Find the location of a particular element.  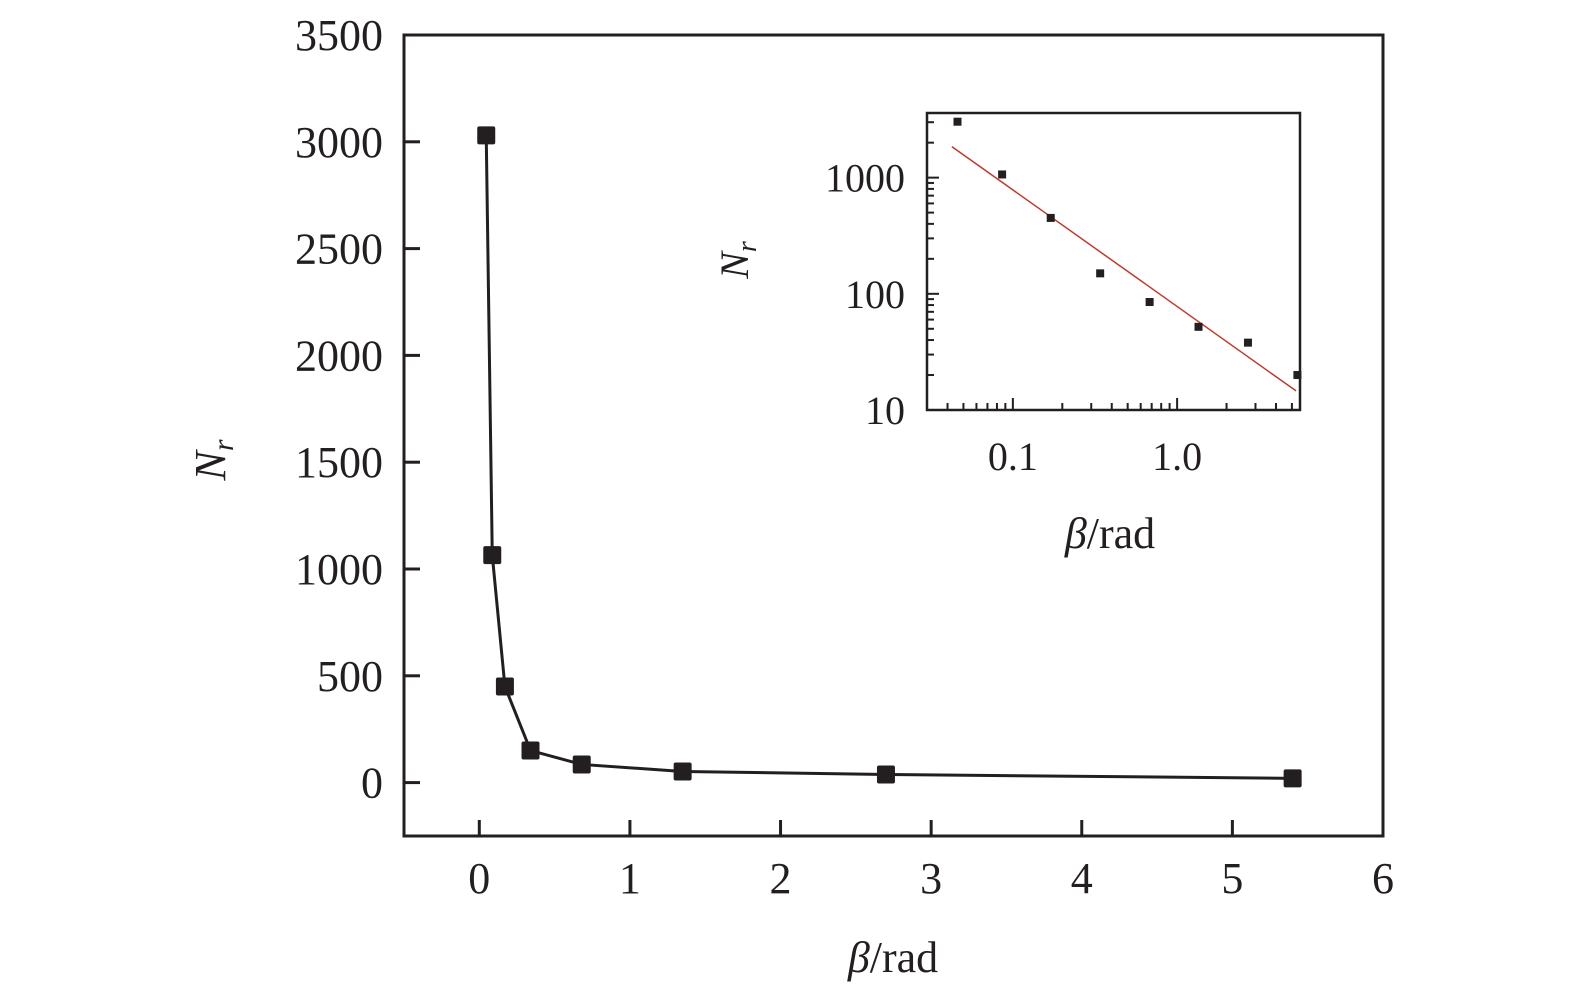

x-tick-label: 1 is located at coordinates (630, 878).